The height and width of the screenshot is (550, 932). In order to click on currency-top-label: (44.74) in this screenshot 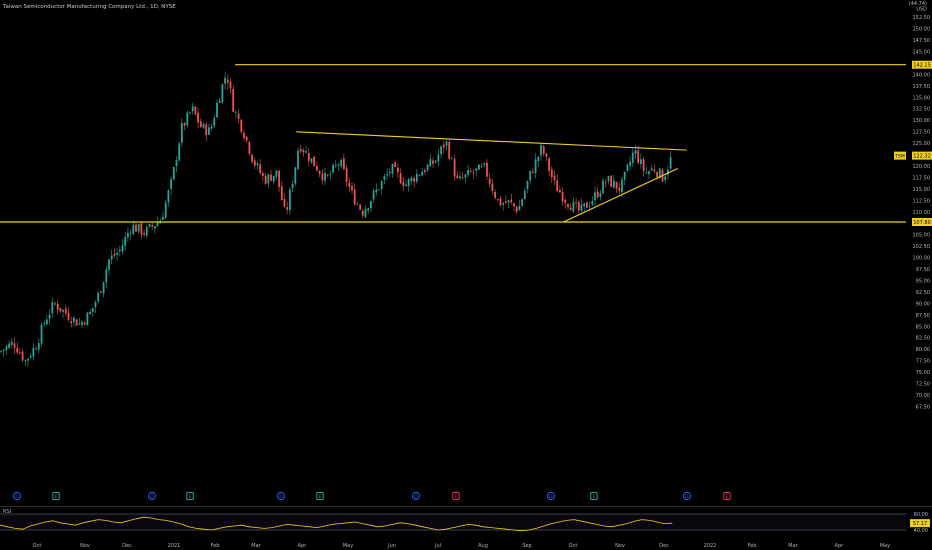, I will do `click(918, 4)`.